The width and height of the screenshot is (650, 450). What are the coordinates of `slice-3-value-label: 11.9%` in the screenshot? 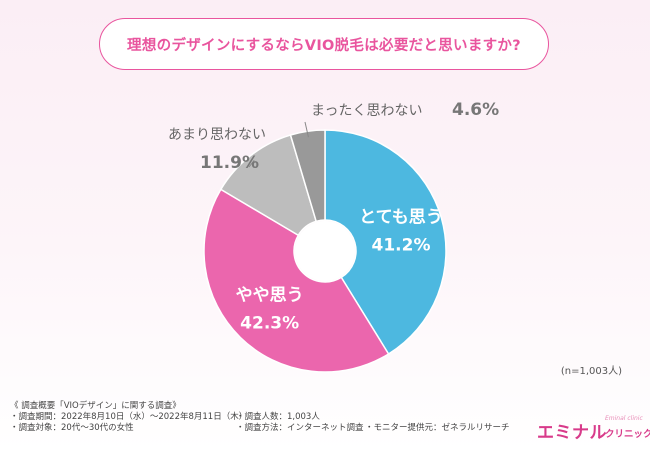 It's located at (229, 163).